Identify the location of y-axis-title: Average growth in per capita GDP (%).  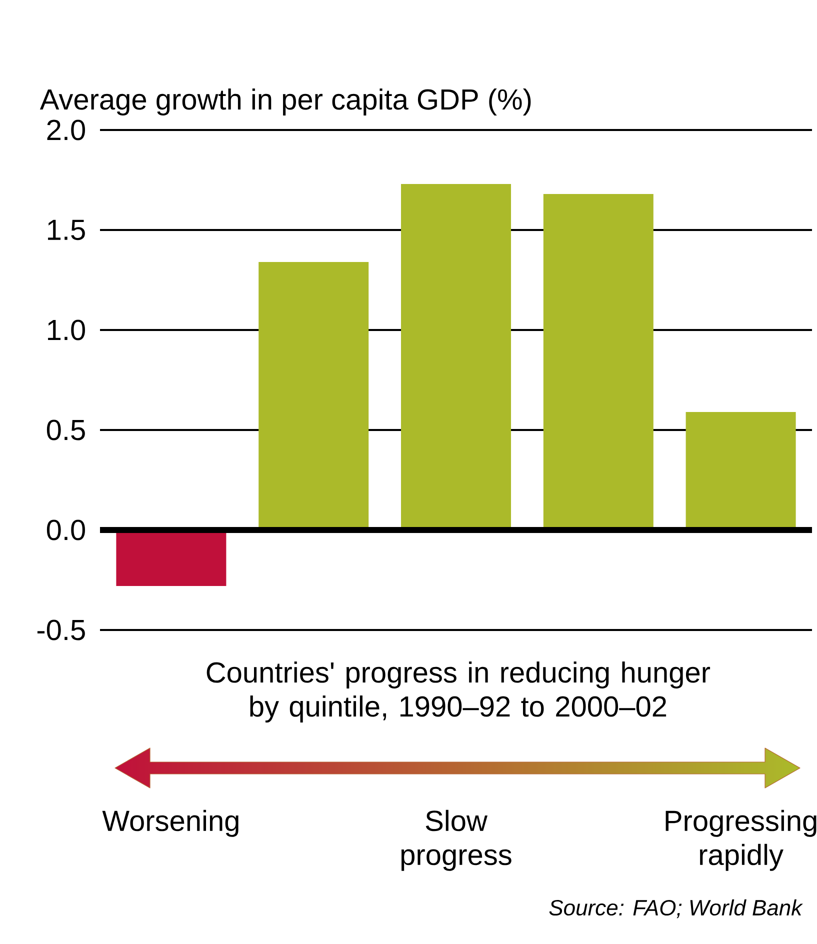
(285, 102).